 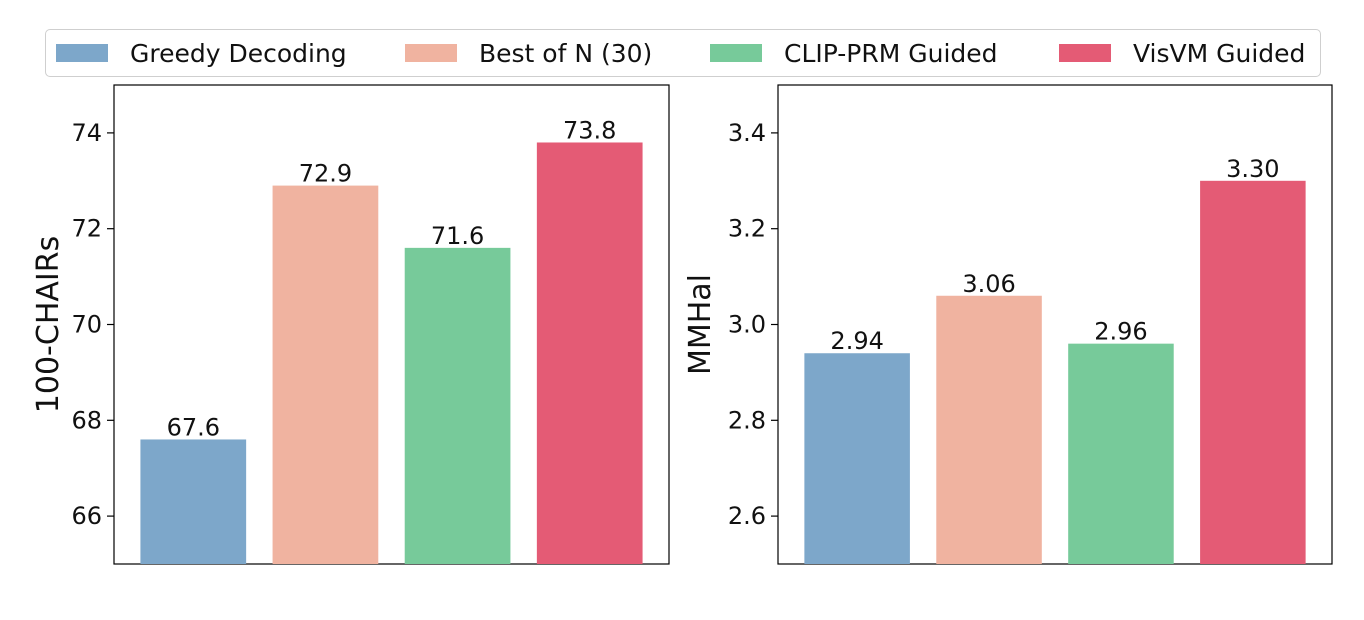 I want to click on chairs-y-axis-title: 100-CHAIRs, so click(x=48, y=324).